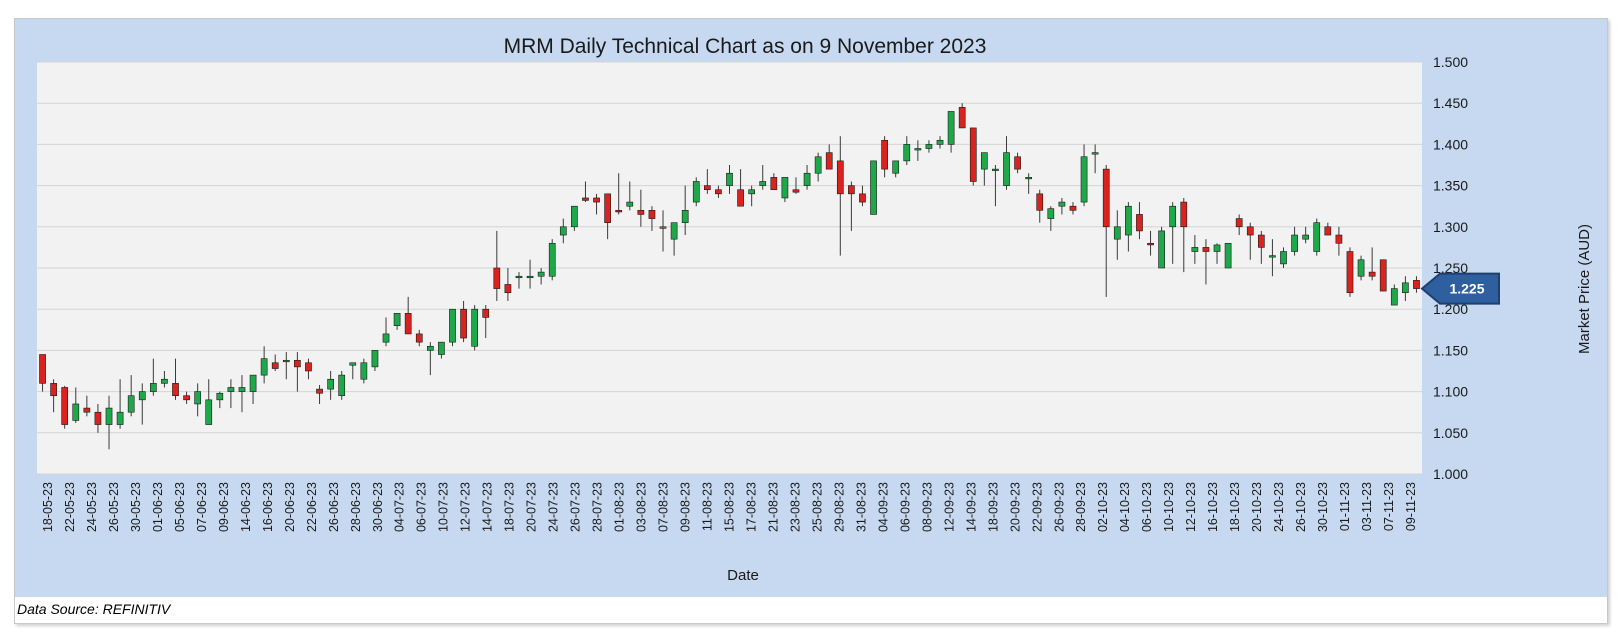  What do you see at coordinates (400, 507) in the screenshot?
I see `x-tick-label: 04-07-23` at bounding box center [400, 507].